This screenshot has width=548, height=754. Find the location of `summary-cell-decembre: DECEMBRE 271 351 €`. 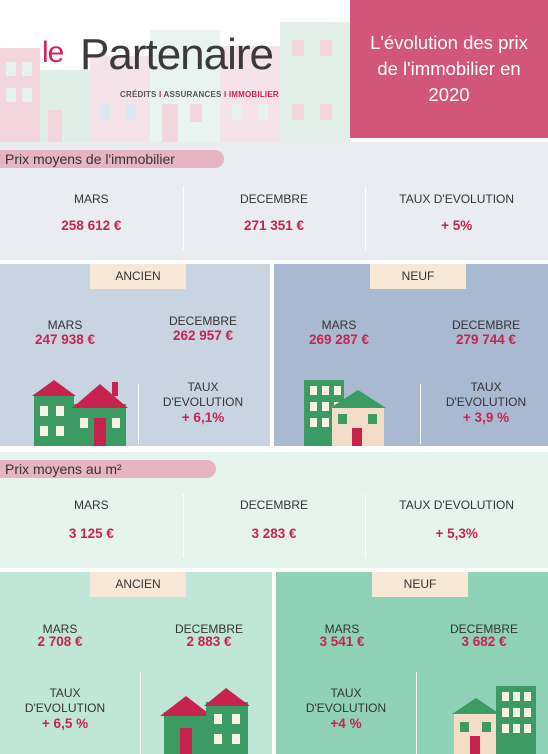

summary-cell-decembre: DECEMBRE 271 351 € is located at coordinates (274, 218).